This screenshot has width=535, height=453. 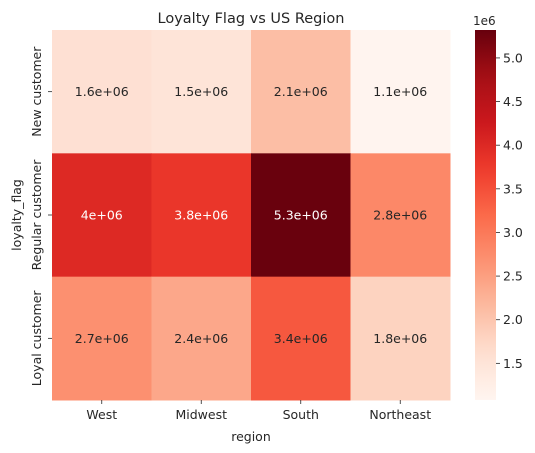 I want to click on cell-value-label: 3.8e+06, so click(x=201, y=215).